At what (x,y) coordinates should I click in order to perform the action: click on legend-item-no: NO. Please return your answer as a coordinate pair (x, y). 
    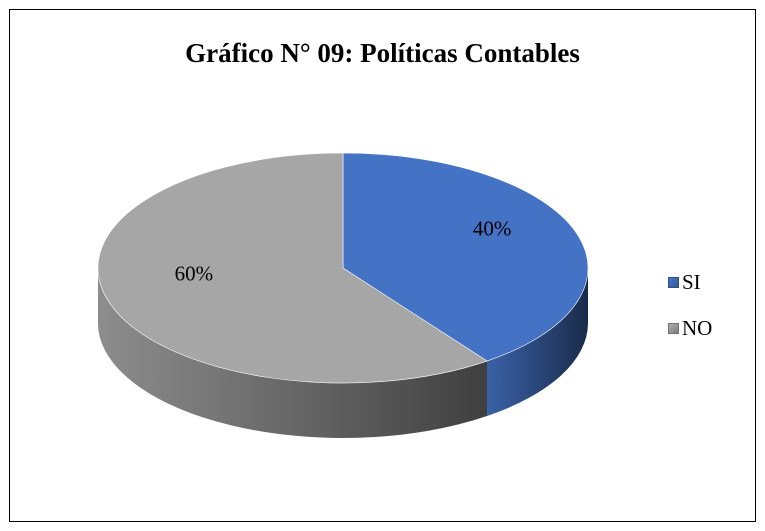
    Looking at the image, I should click on (690, 328).